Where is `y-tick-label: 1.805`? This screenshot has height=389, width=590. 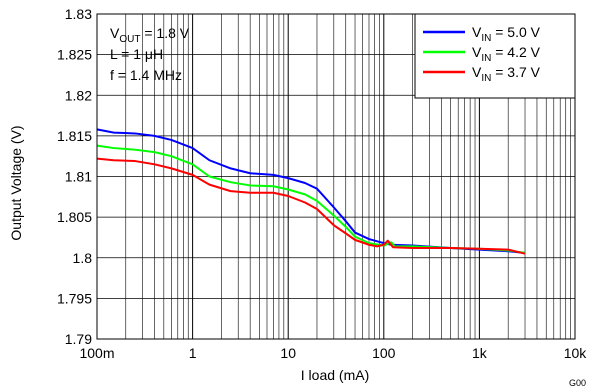 y-tick-label: 1.805 is located at coordinates (74, 217).